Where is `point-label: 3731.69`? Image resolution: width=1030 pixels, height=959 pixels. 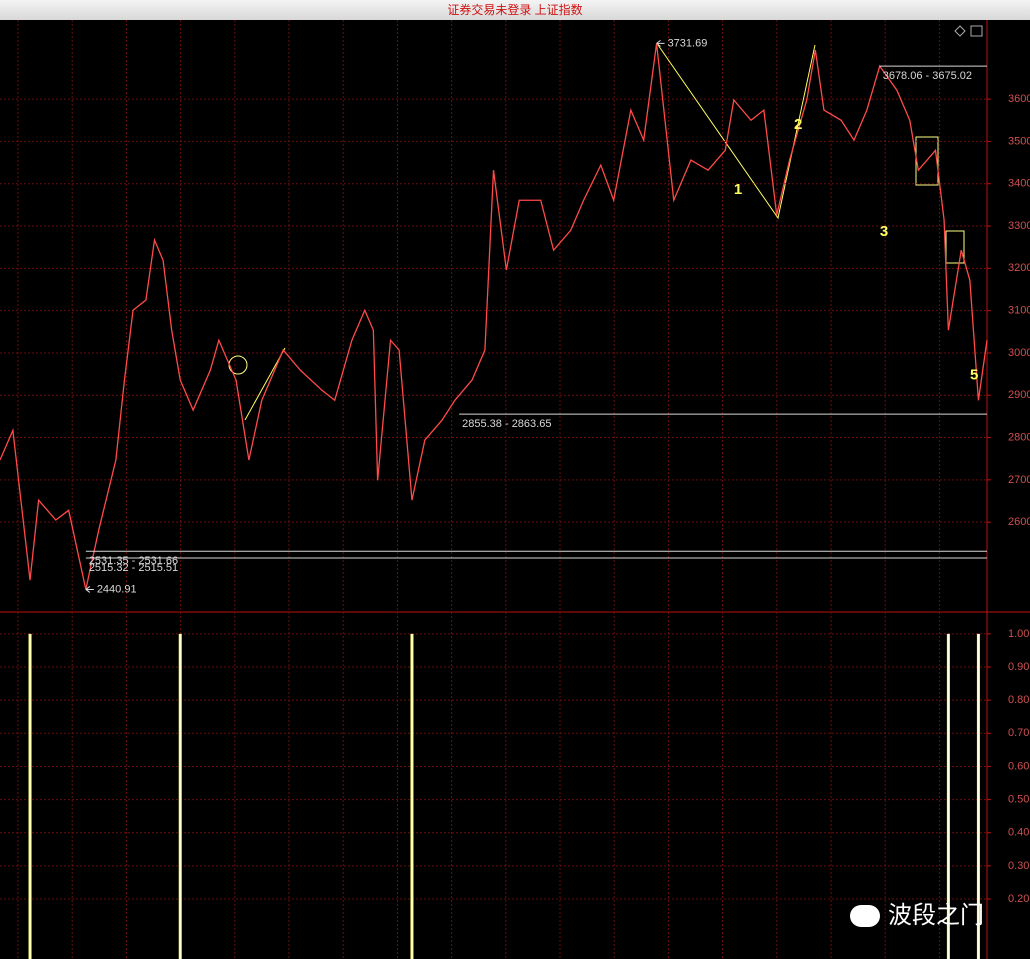 point-label: 3731.69 is located at coordinates (688, 43).